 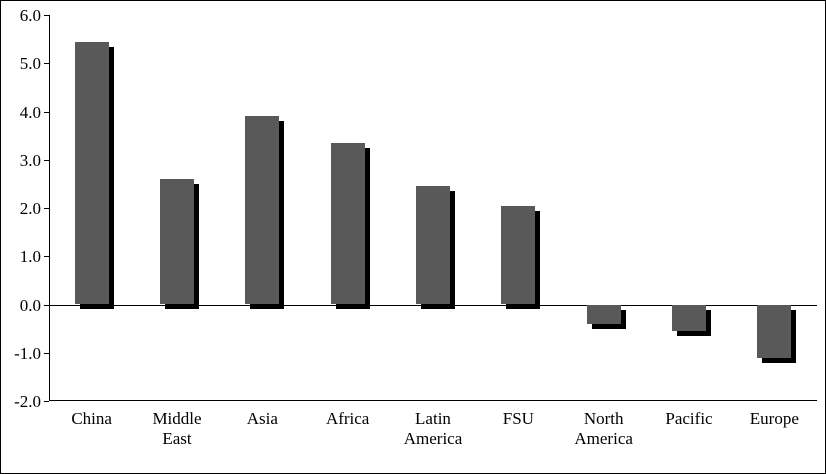 I want to click on bar-fsu, so click(x=518, y=255).